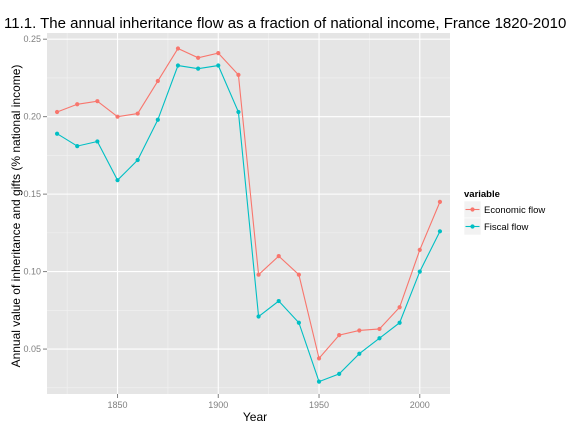 The width and height of the screenshot is (576, 432). Describe the element at coordinates (472, 226) in the screenshot. I see `legend-key-point-fiscal-flow` at that location.